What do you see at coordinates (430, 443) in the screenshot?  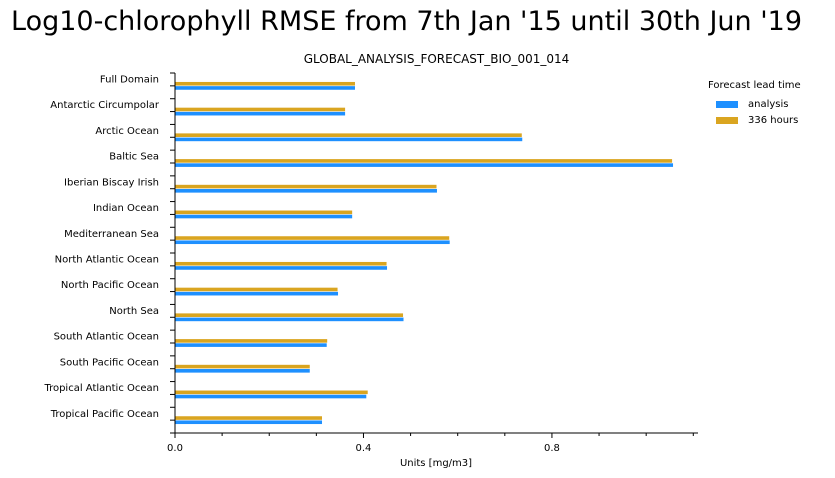 I see `x-axis-ticks: 0.0 0.4 0.8` at bounding box center [430, 443].